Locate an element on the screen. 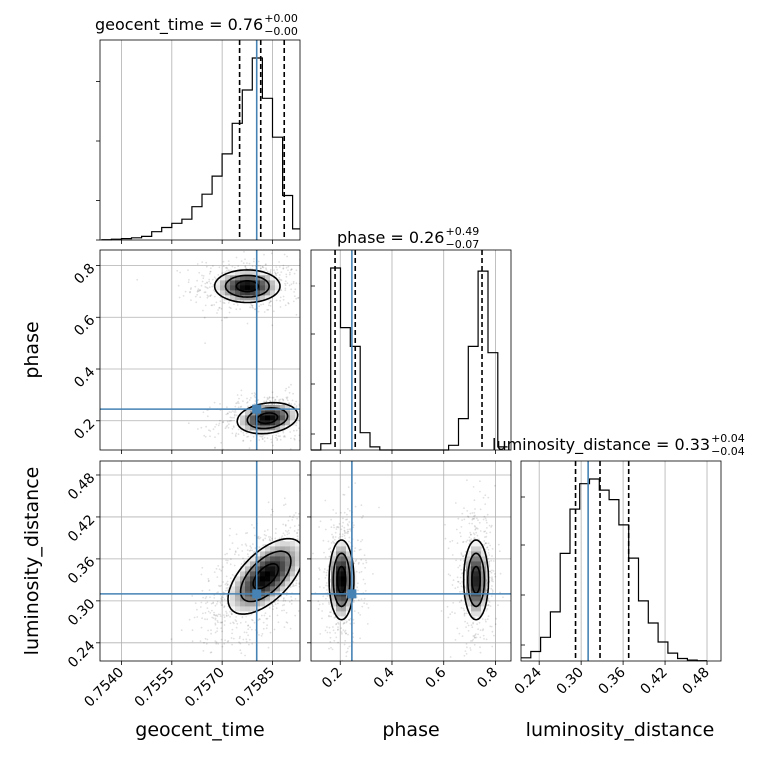 The width and height of the screenshot is (760, 760). hist-panel-phase is located at coordinates (411, 351).